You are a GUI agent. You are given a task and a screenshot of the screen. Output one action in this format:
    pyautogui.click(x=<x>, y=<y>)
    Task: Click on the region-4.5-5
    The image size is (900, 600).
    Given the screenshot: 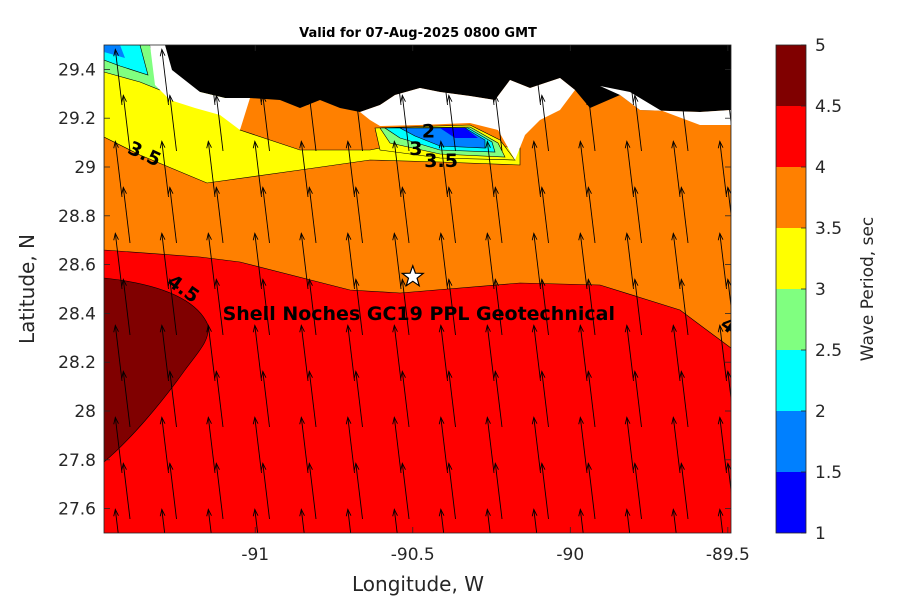 What is the action you would take?
    pyautogui.click(x=156, y=370)
    